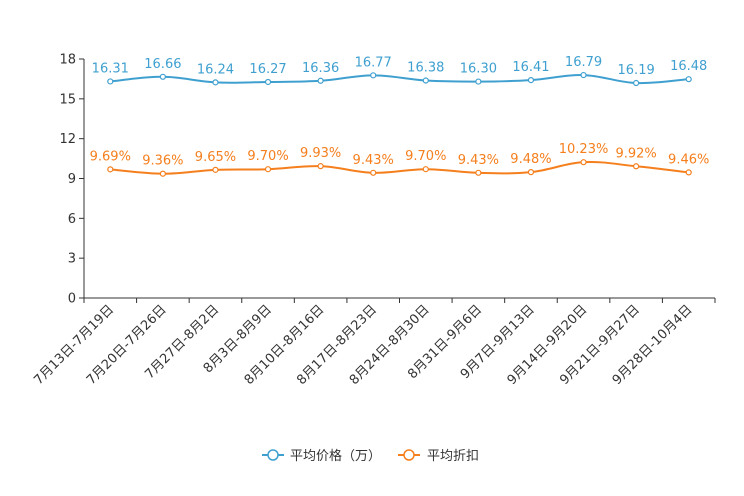 Image resolution: width=744 pixels, height=496 pixels. I want to click on data-label: 16.36, so click(320, 68).